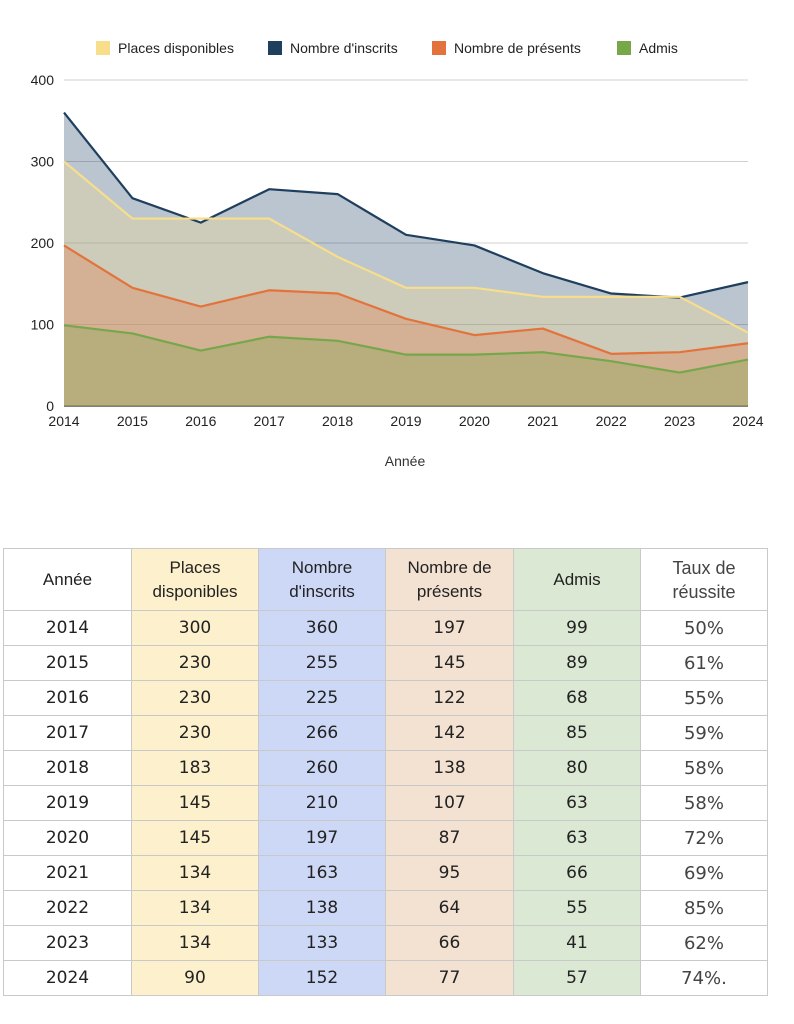 The height and width of the screenshot is (1024, 794). What do you see at coordinates (704, 943) in the screenshot?
I see `cell-taux: 62%` at bounding box center [704, 943].